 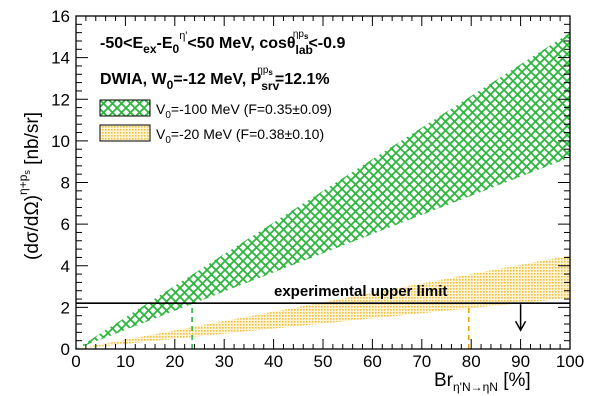 I want to click on crossing-guides, so click(x=330, y=326).